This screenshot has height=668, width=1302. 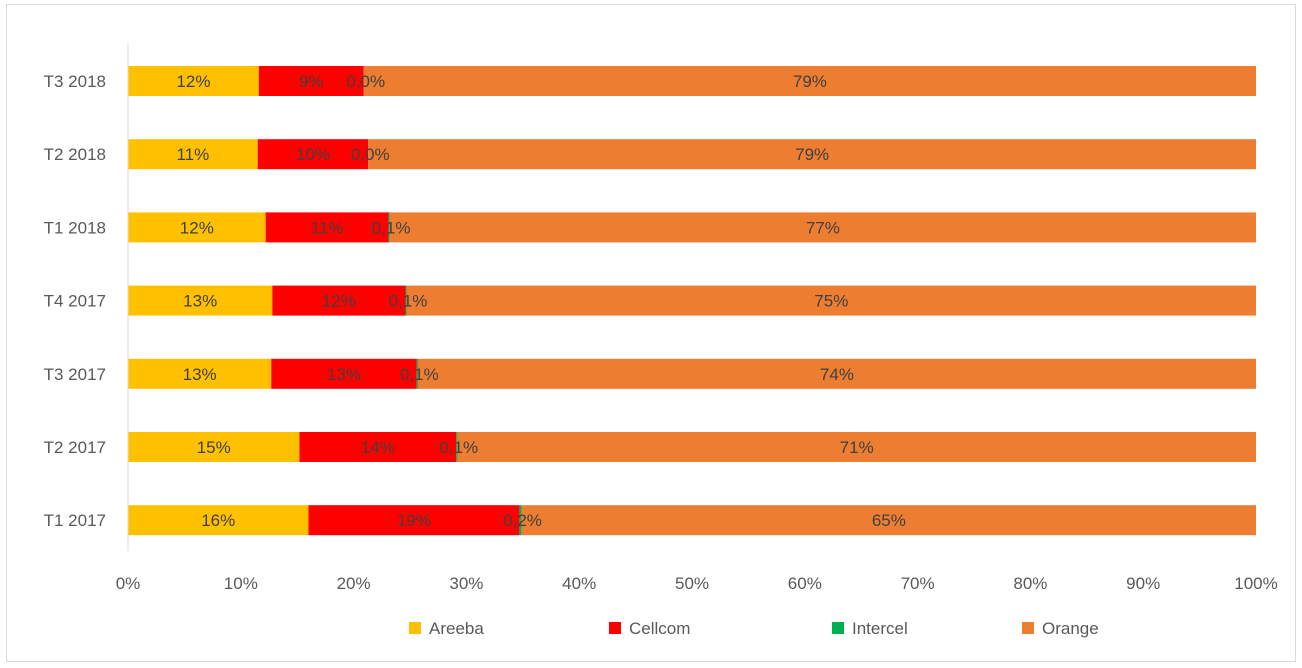 I want to click on category-label-t1-2017: T1 2017, so click(x=75, y=520).